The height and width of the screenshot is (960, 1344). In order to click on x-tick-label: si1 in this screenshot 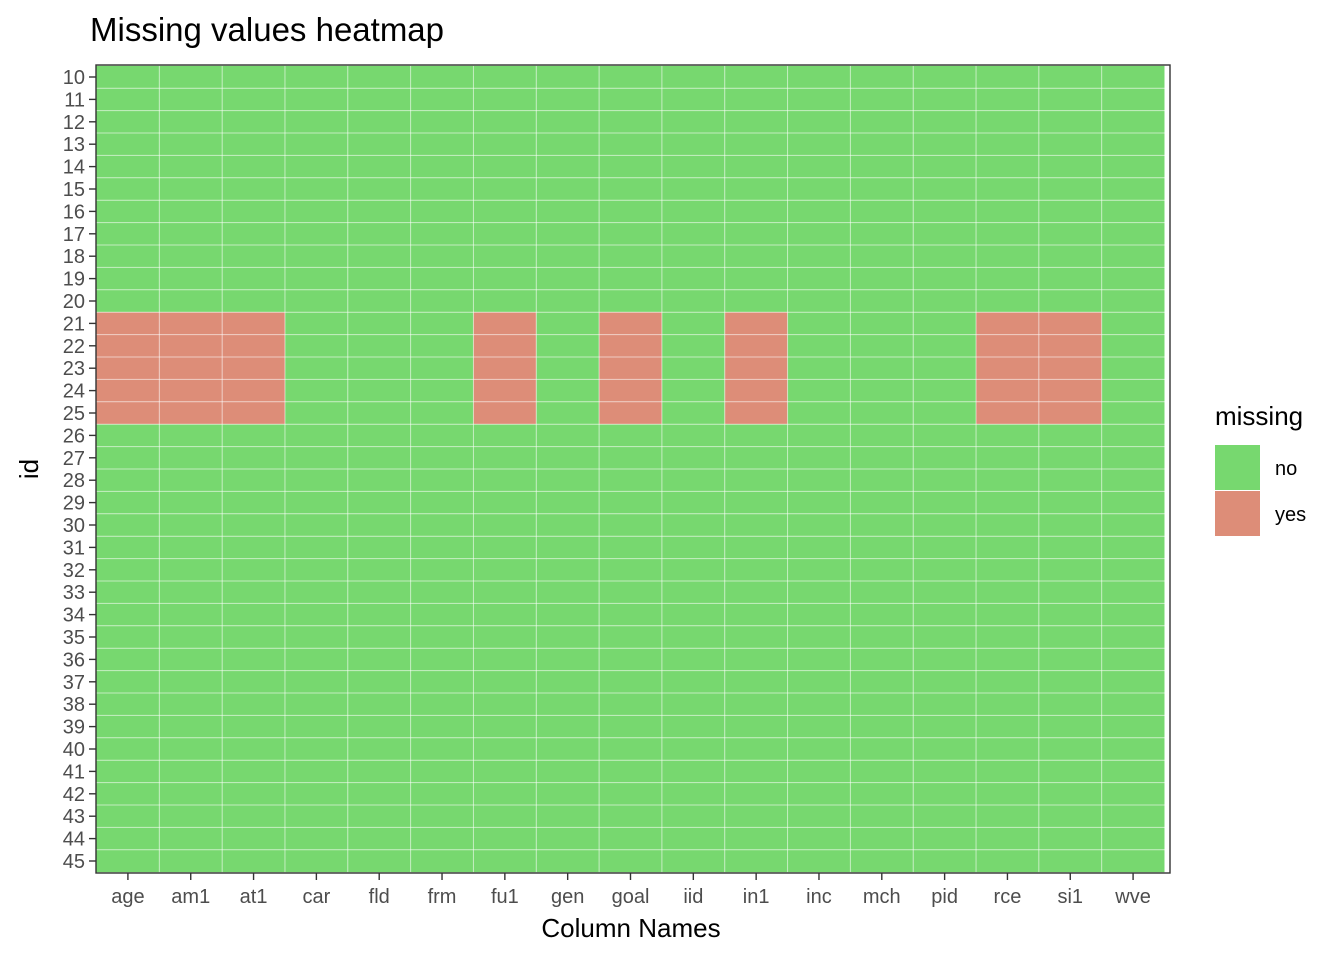, I will do `click(1070, 897)`.